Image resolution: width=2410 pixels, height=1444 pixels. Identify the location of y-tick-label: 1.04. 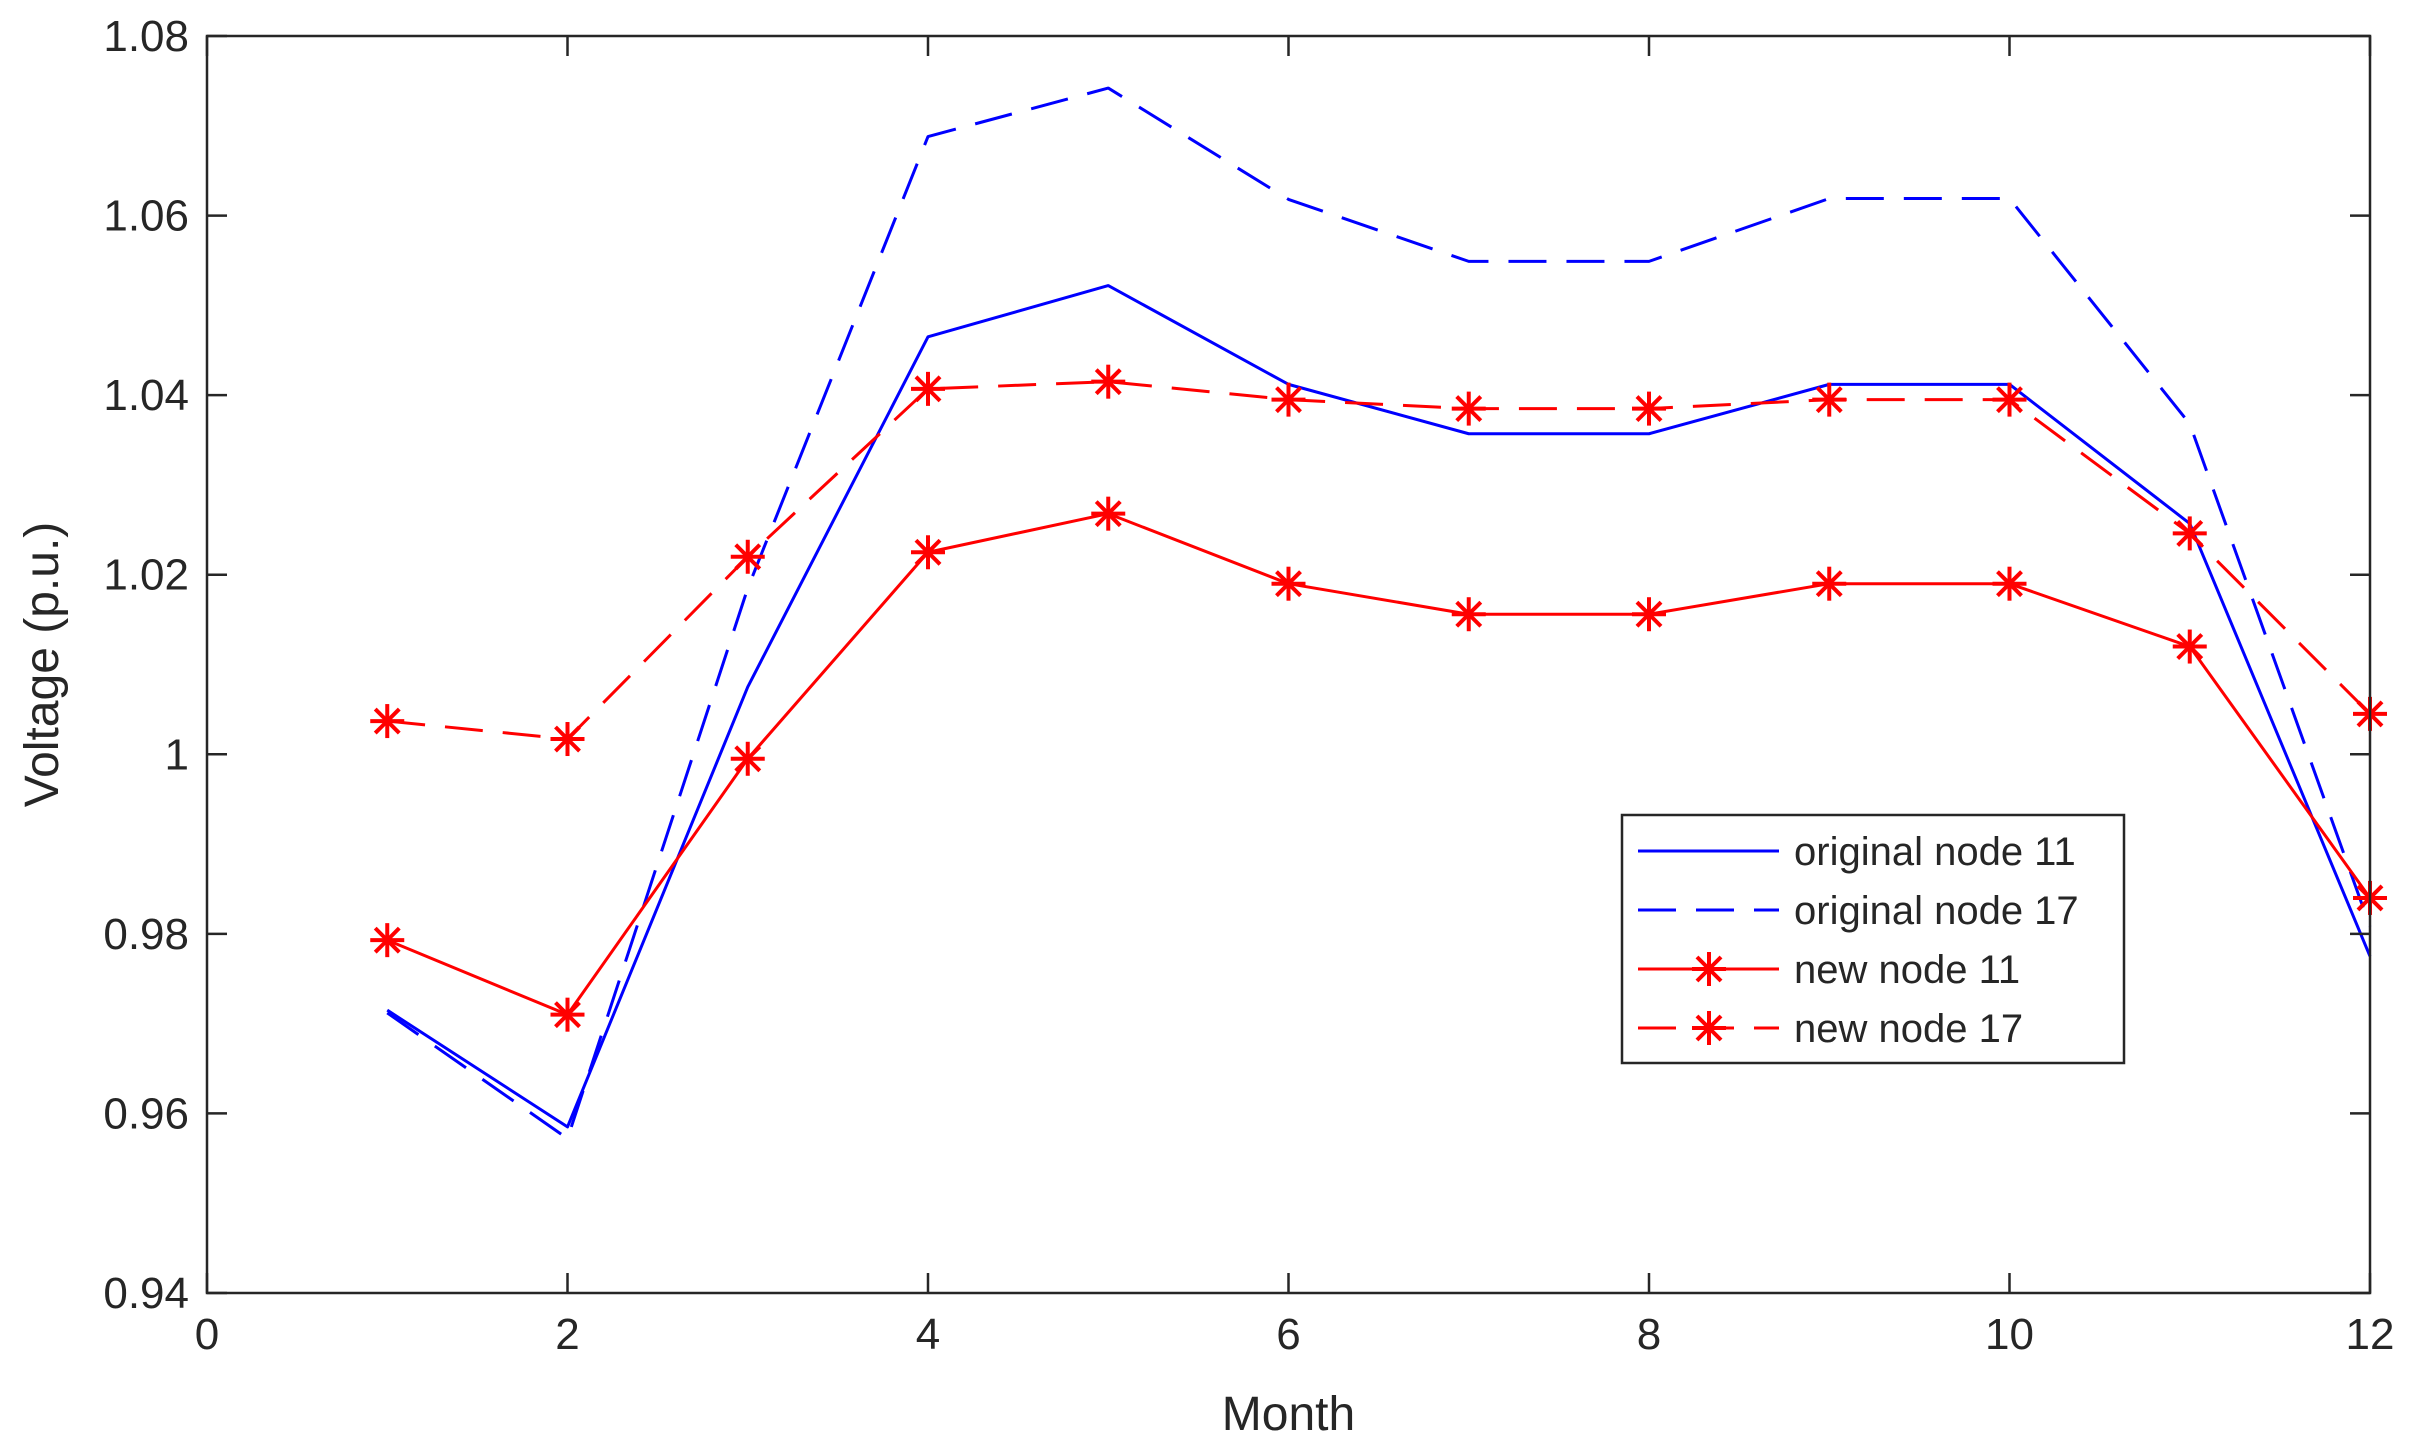
(146, 395).